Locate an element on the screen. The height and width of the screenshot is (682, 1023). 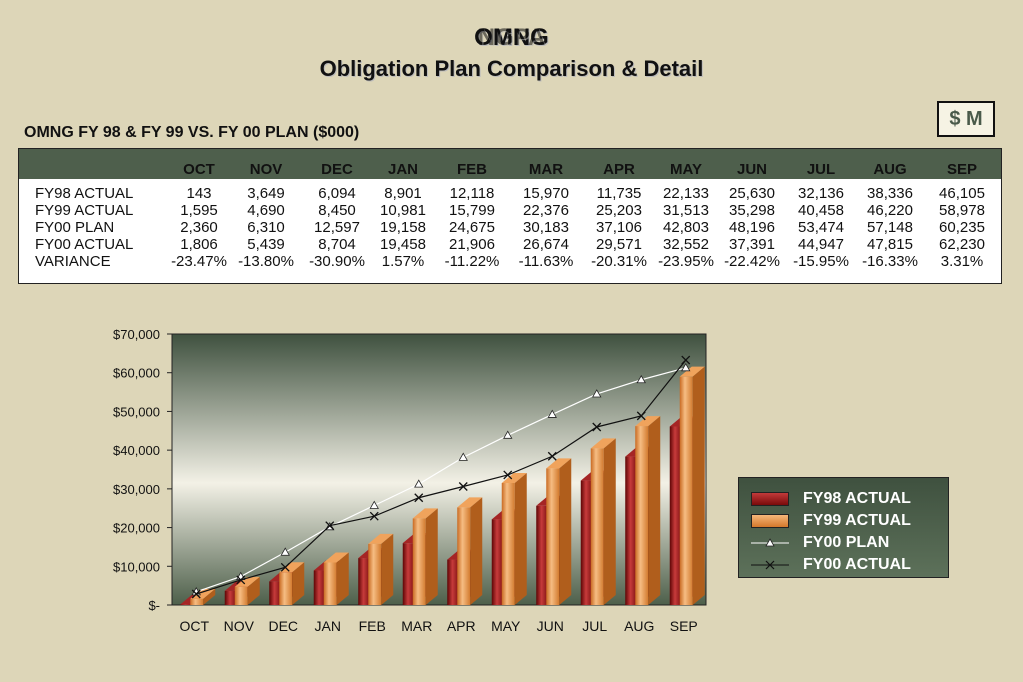
title-front: NGPA is located at coordinates (511, 37).